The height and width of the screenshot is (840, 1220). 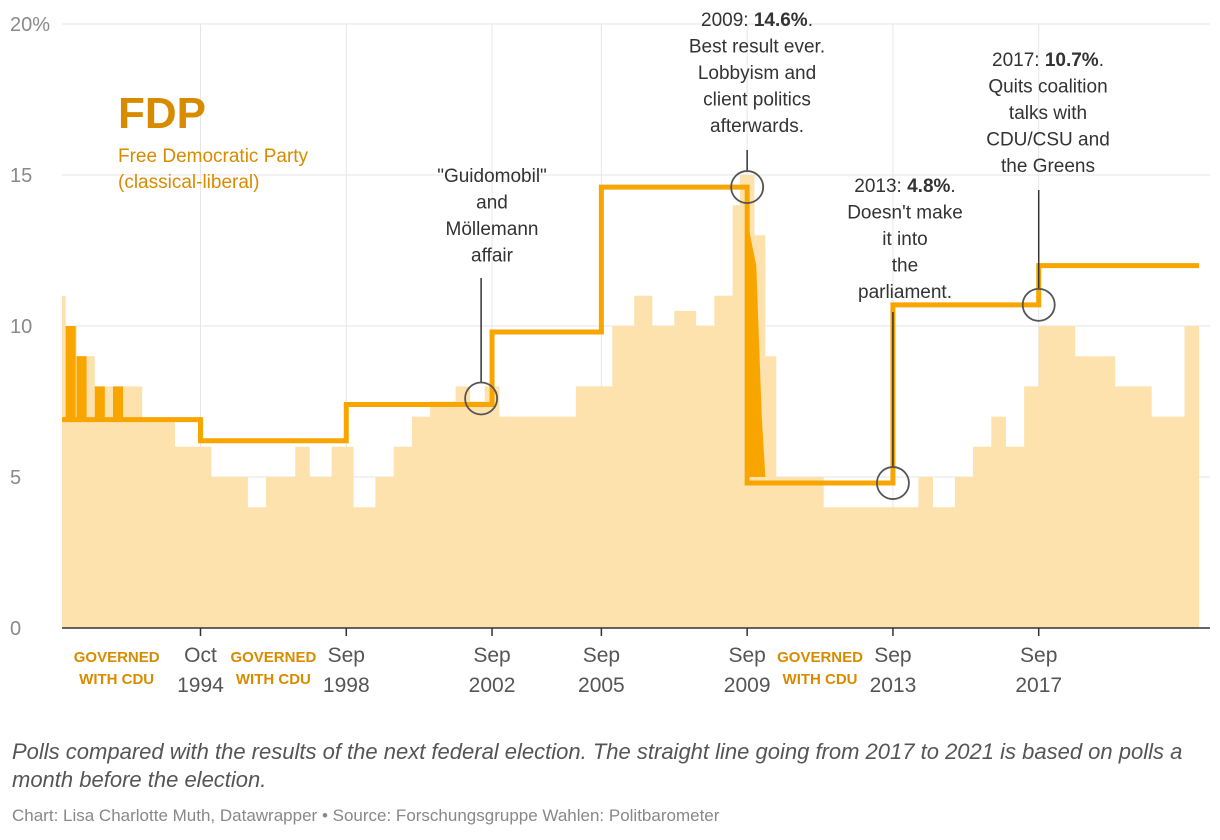 I want to click on annotation-segment: talks with, so click(x=1048, y=113).